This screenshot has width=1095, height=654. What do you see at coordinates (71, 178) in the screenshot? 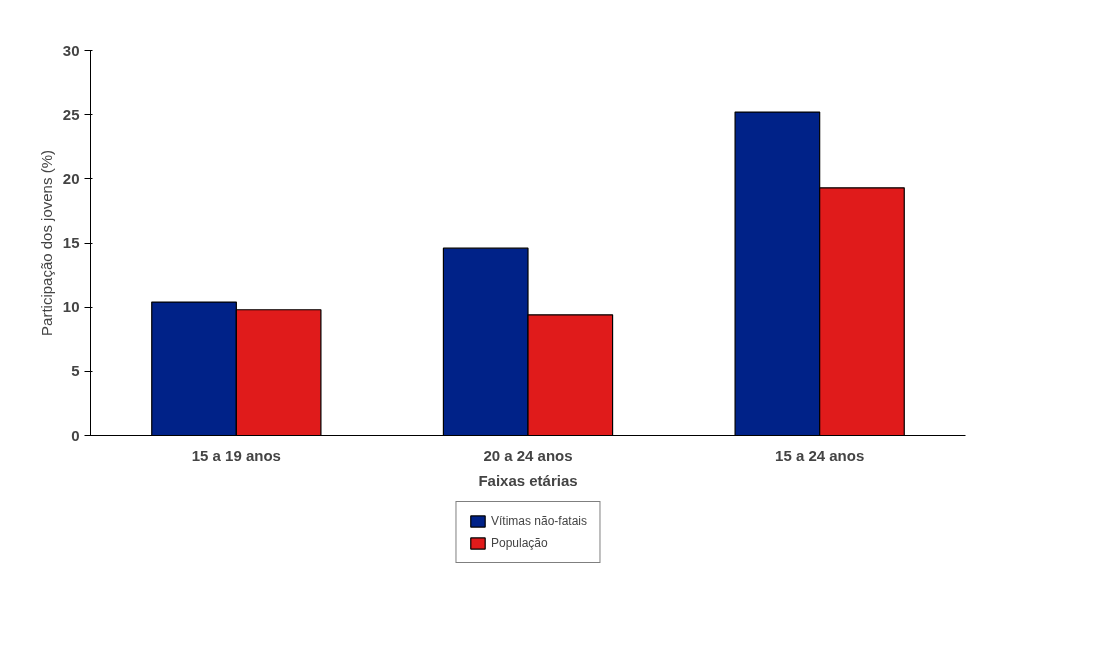
I see `y-tick-label: 20` at bounding box center [71, 178].